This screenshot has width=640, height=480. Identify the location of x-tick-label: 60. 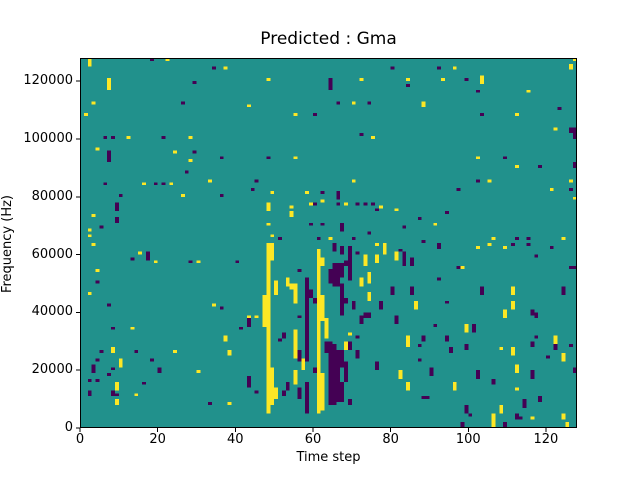
(313, 439).